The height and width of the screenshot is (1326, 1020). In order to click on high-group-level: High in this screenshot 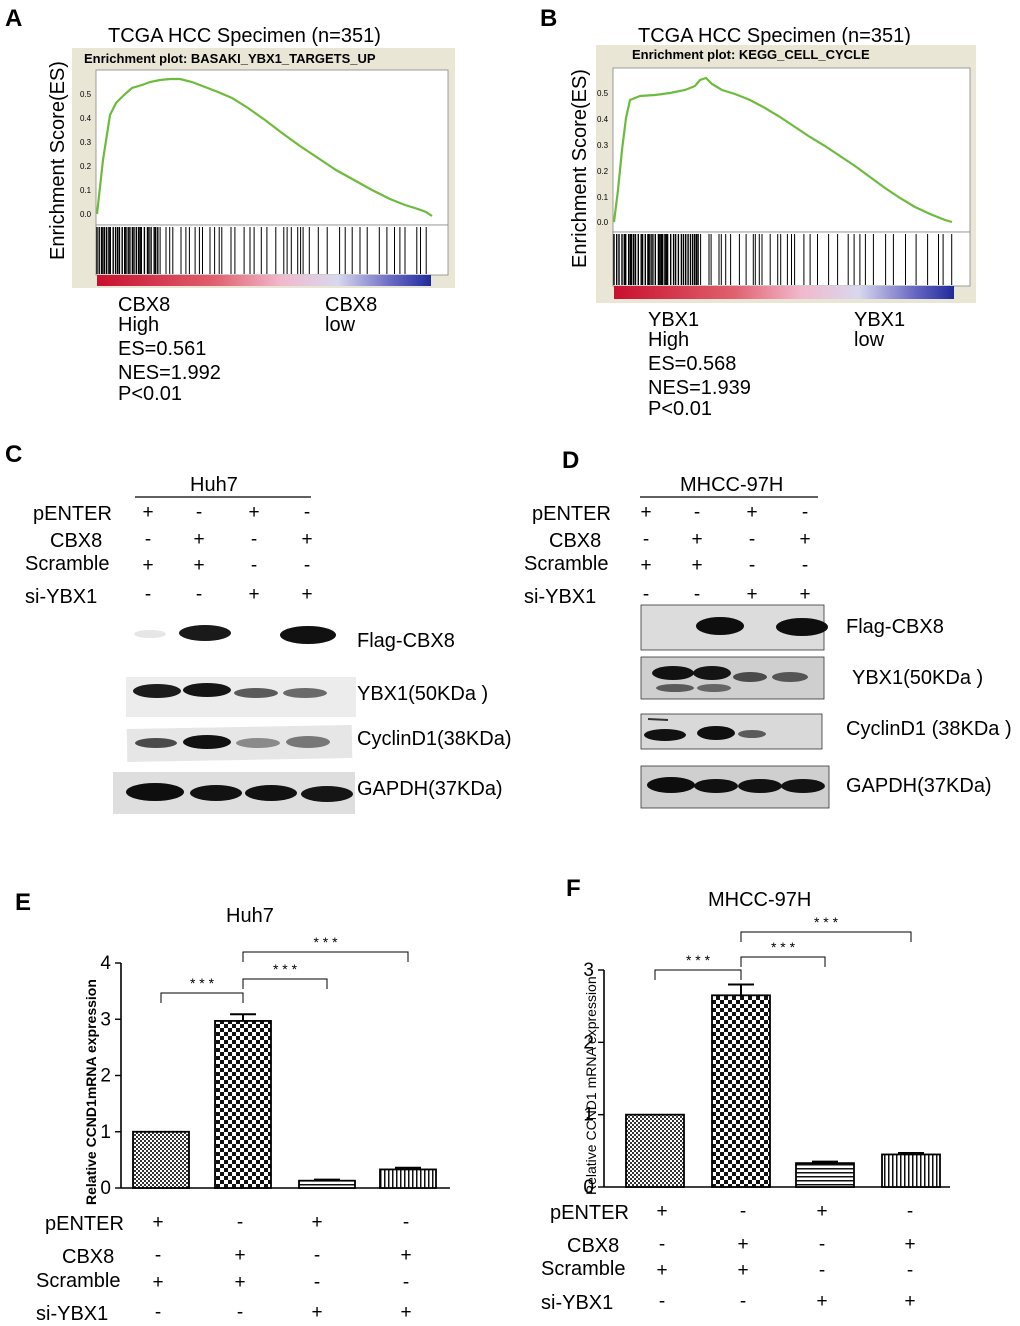, I will do `click(668, 340)`.